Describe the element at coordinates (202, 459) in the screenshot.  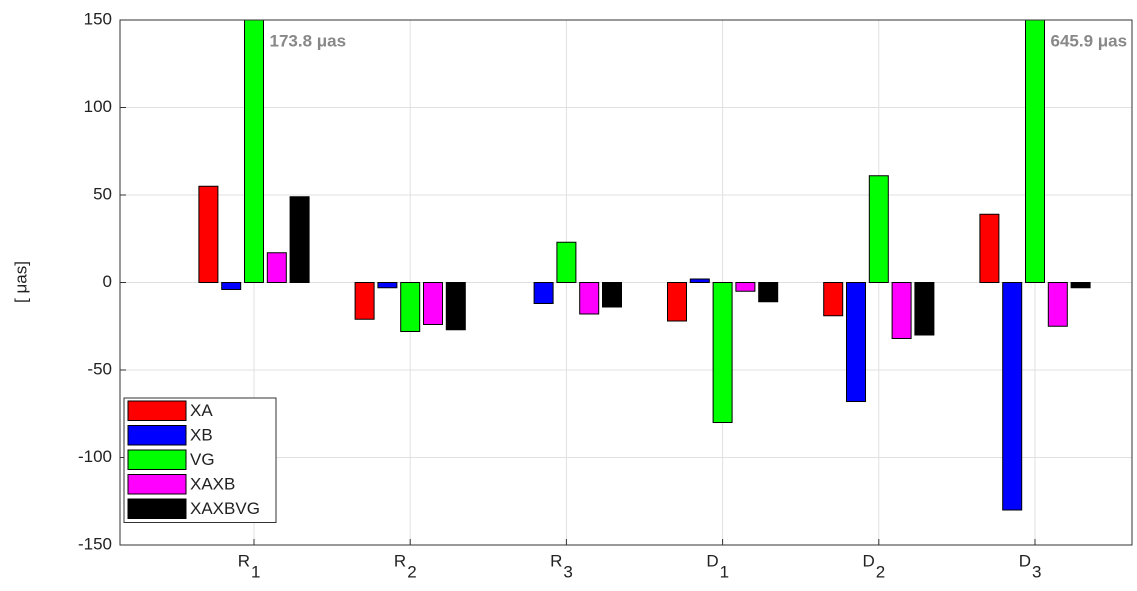
I see `legend-label: VG` at that location.